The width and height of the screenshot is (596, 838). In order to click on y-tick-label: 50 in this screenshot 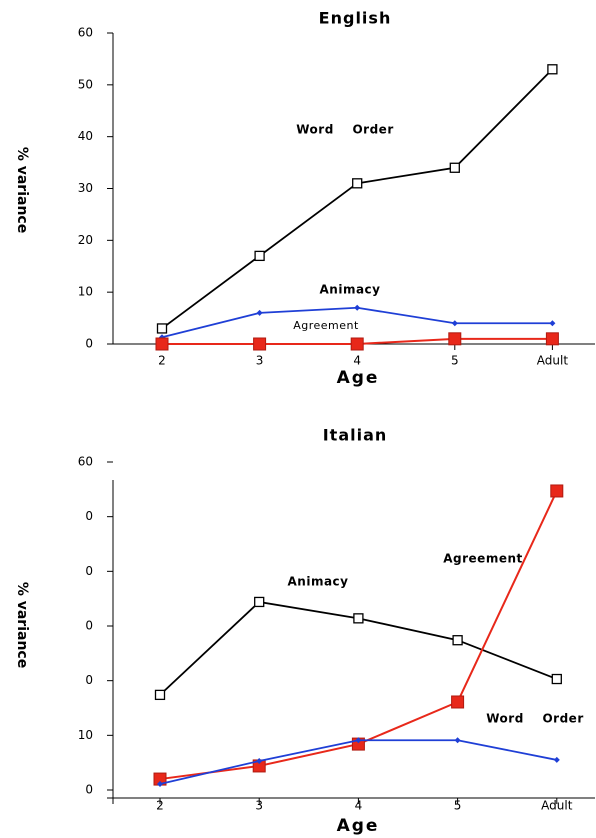, I will do `click(85, 84)`.